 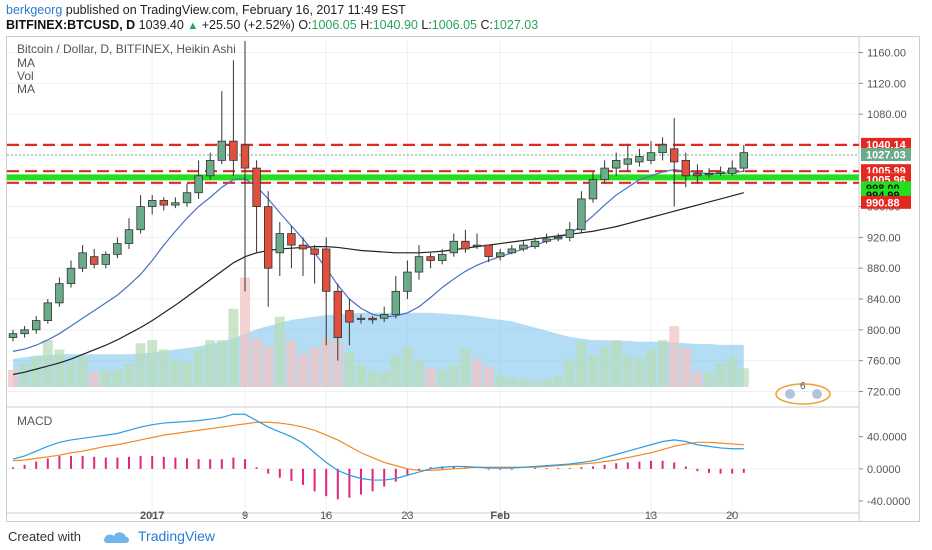 I want to click on author-link: berkgeorg, so click(x=34, y=10).